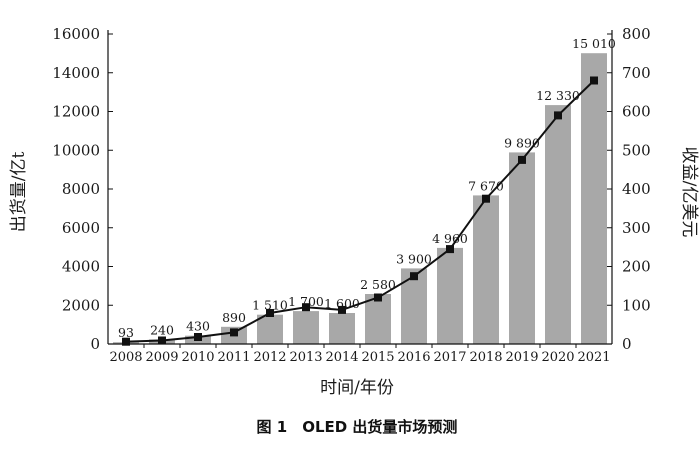 This screenshot has width=700, height=452. I want to click on x-tick-label-2012: 2012, so click(269, 357).